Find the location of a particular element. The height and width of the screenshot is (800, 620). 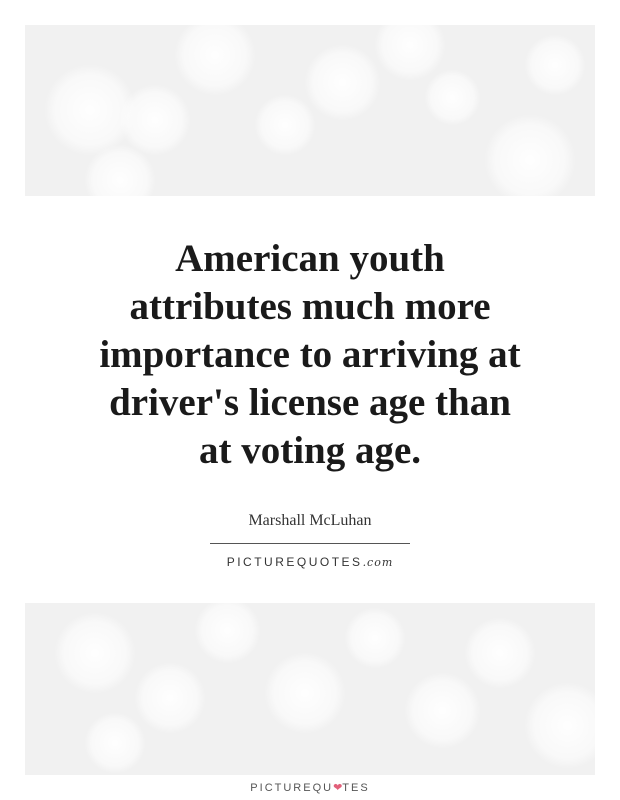

quote-line: American youth is located at coordinates (310, 258).